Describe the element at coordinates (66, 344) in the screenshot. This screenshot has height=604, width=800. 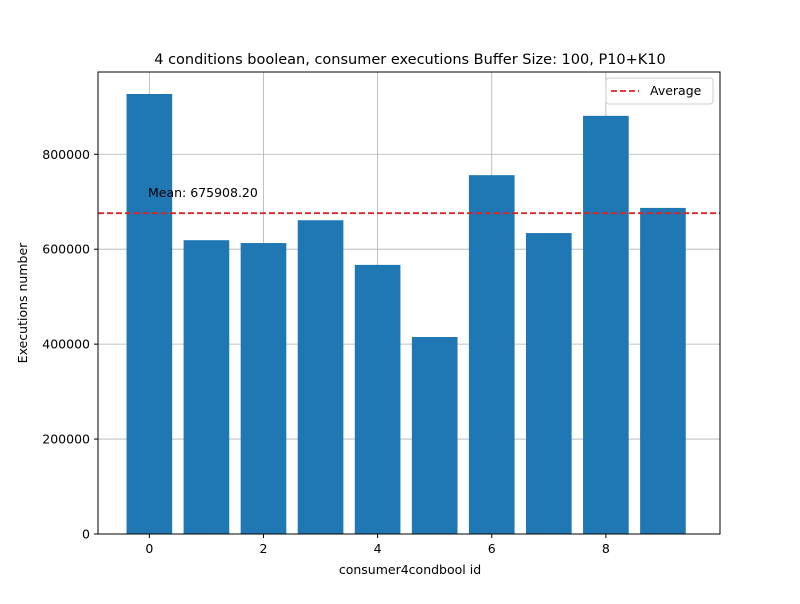
I see `y-tick-label: 400000` at that location.